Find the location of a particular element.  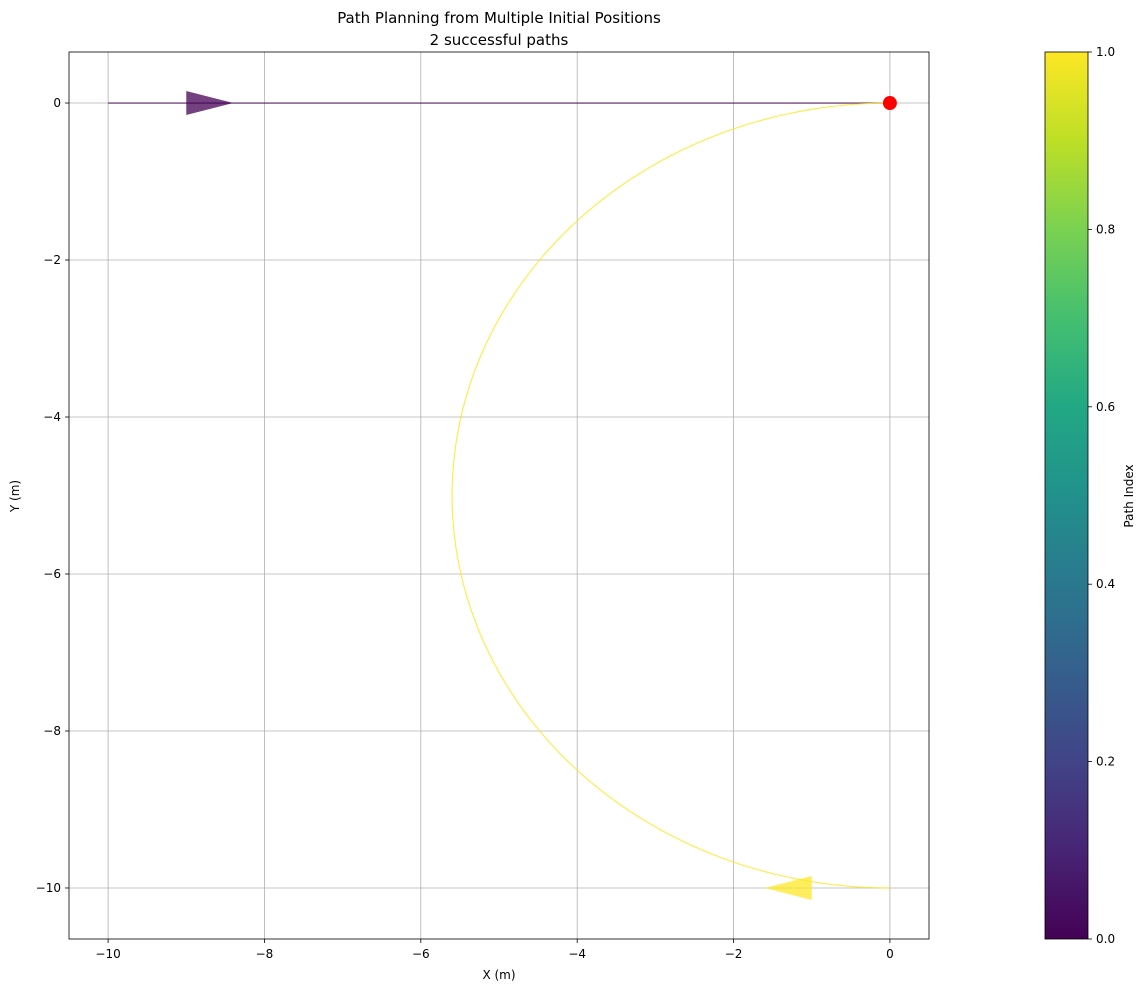

colorbar-tick-label: 0.0 is located at coordinates (1105, 939).